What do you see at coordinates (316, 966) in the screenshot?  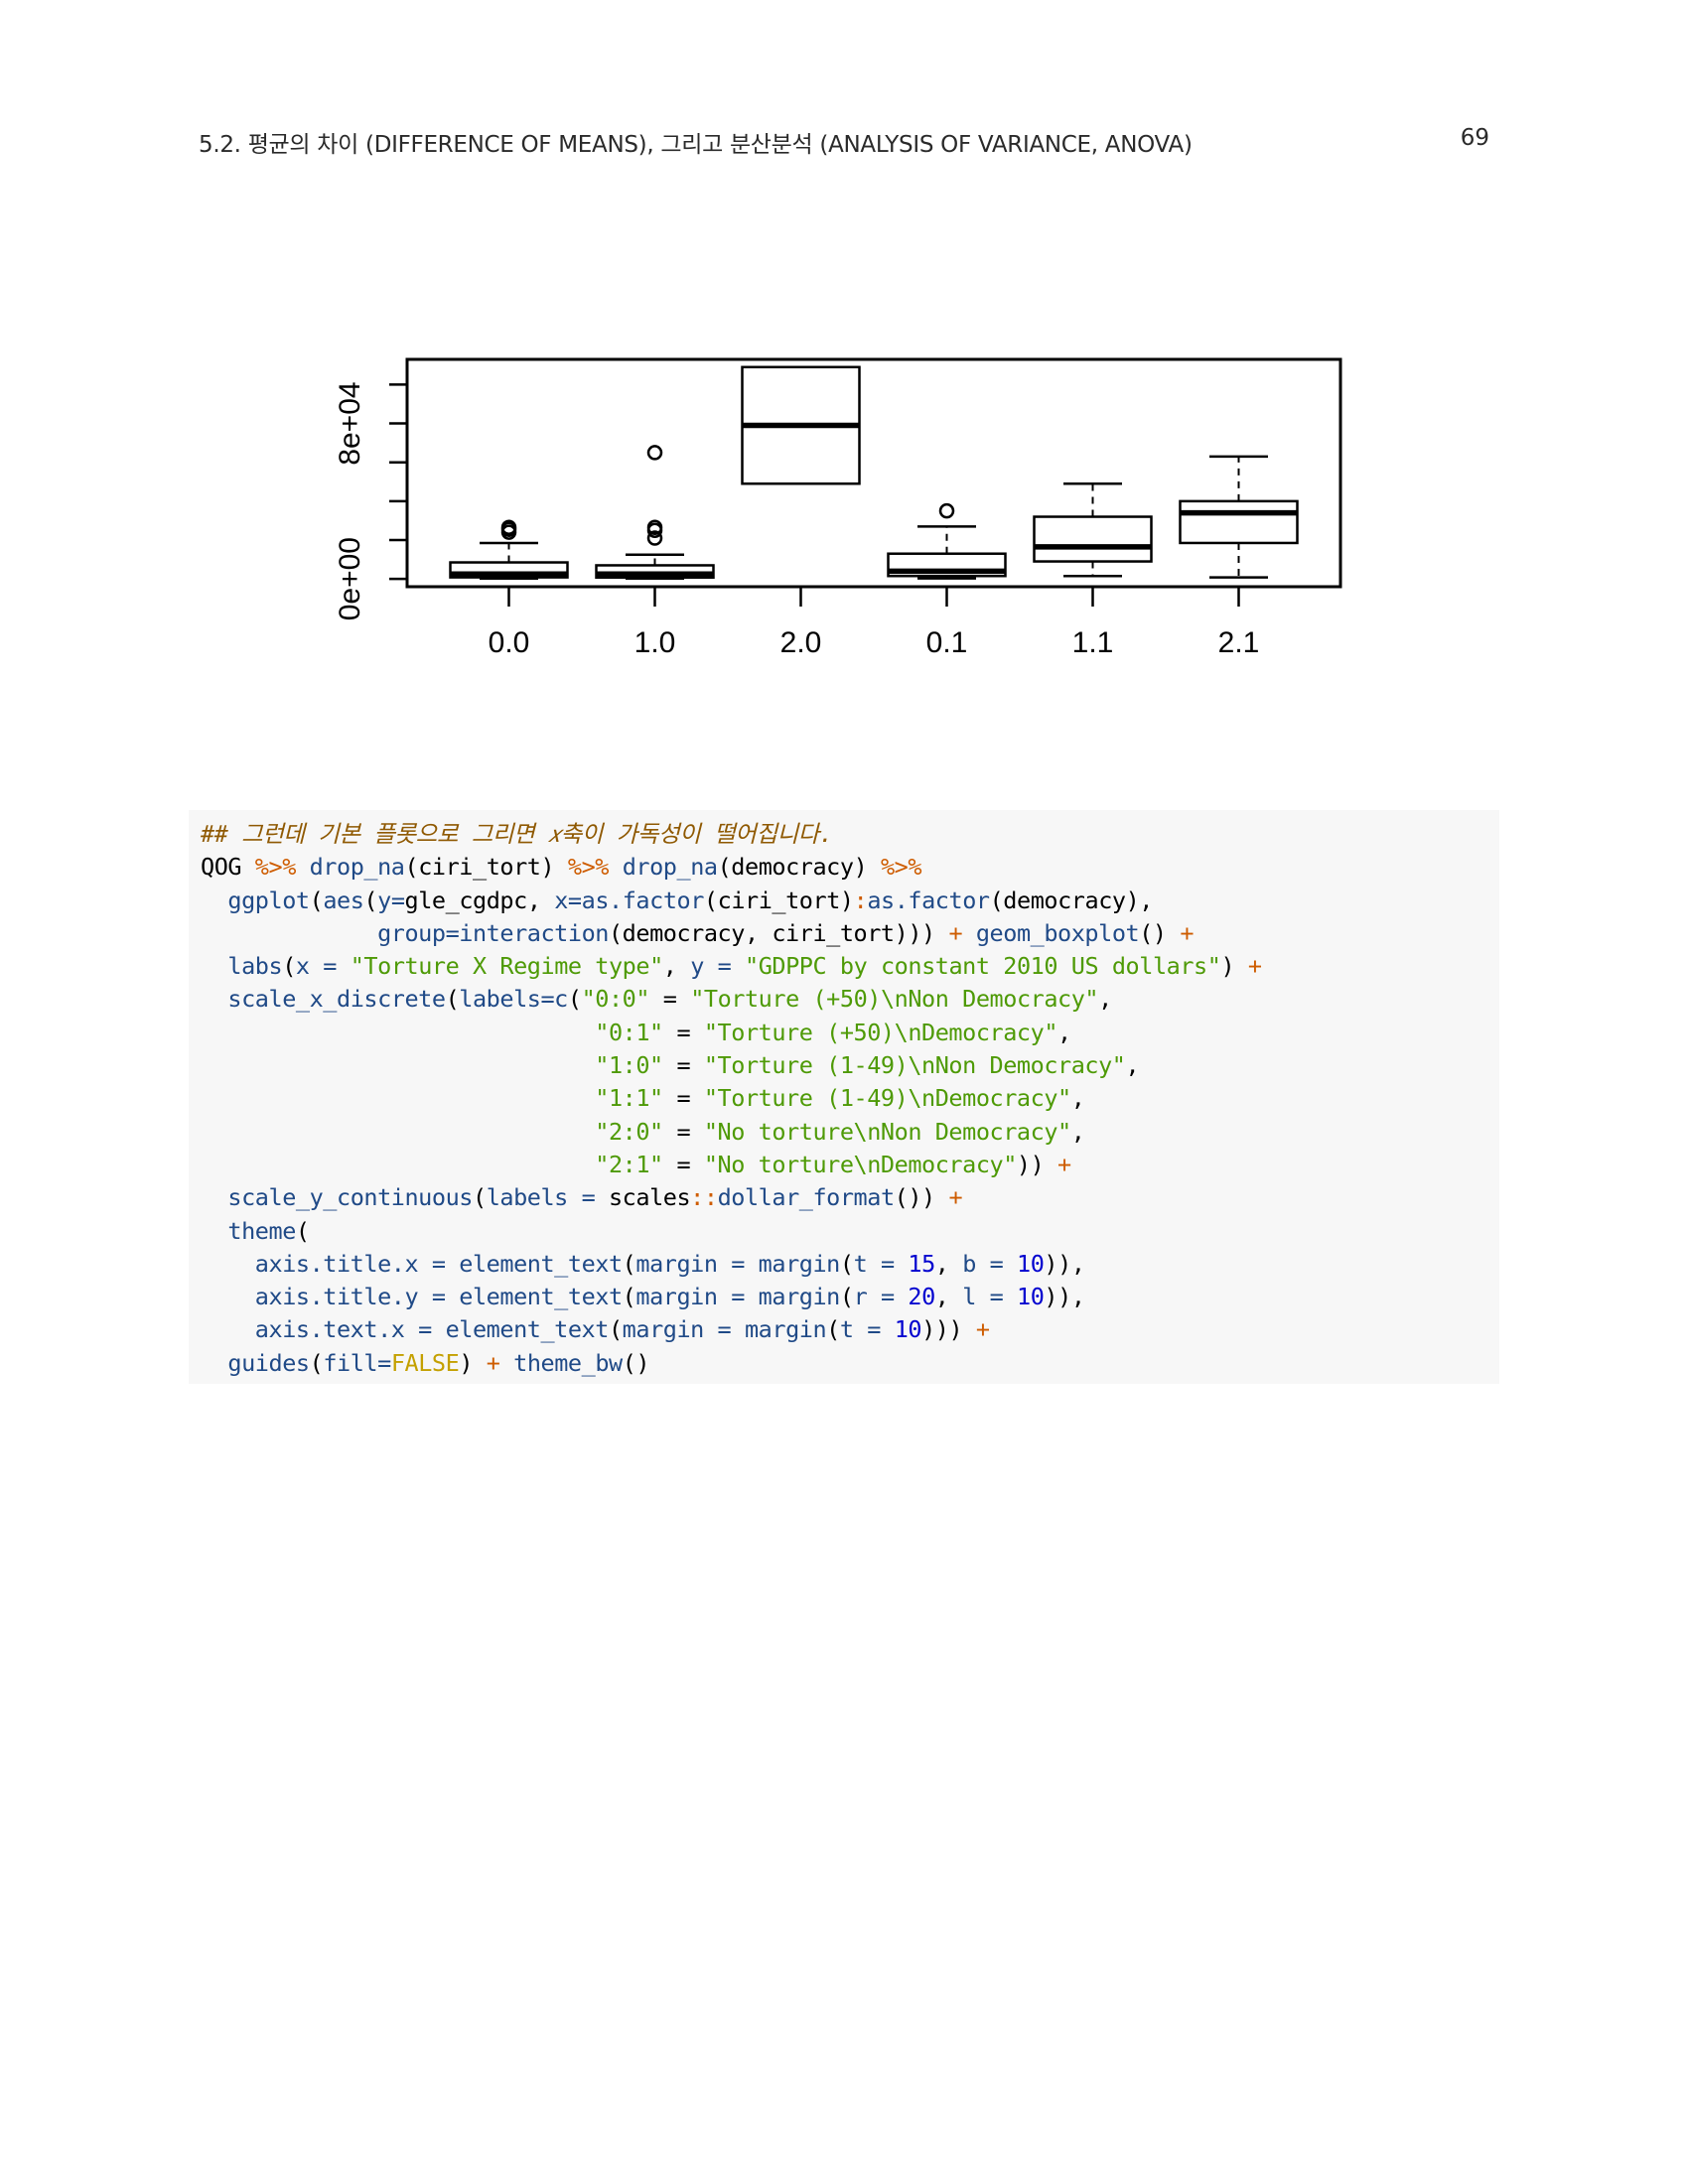 I see `code-token: x =` at bounding box center [316, 966].